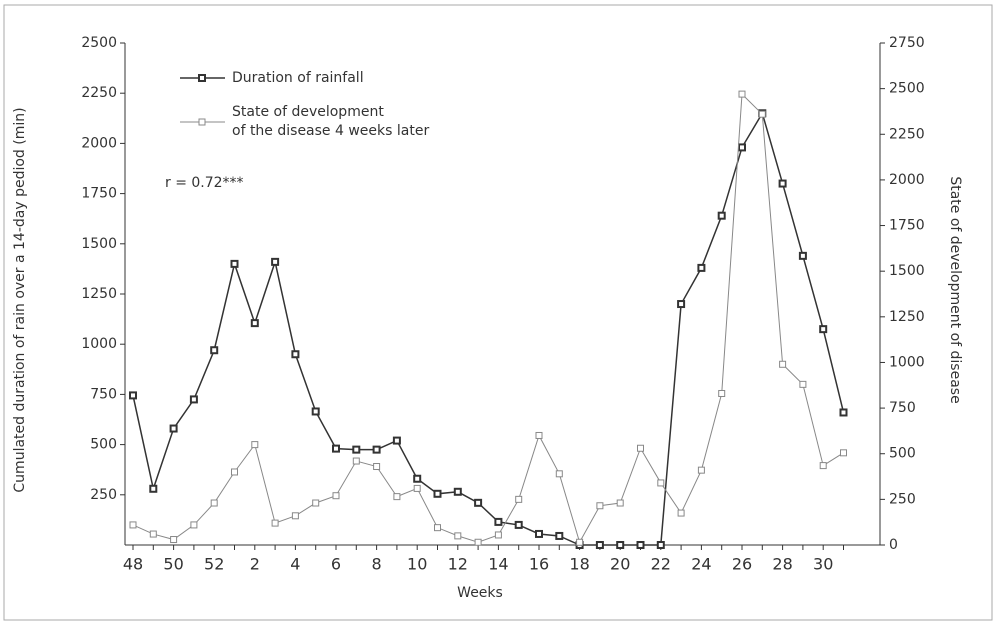 The height and width of the screenshot is (633, 999). What do you see at coordinates (907, 226) in the screenshot?
I see `y2-tick-label: 1750` at bounding box center [907, 226].